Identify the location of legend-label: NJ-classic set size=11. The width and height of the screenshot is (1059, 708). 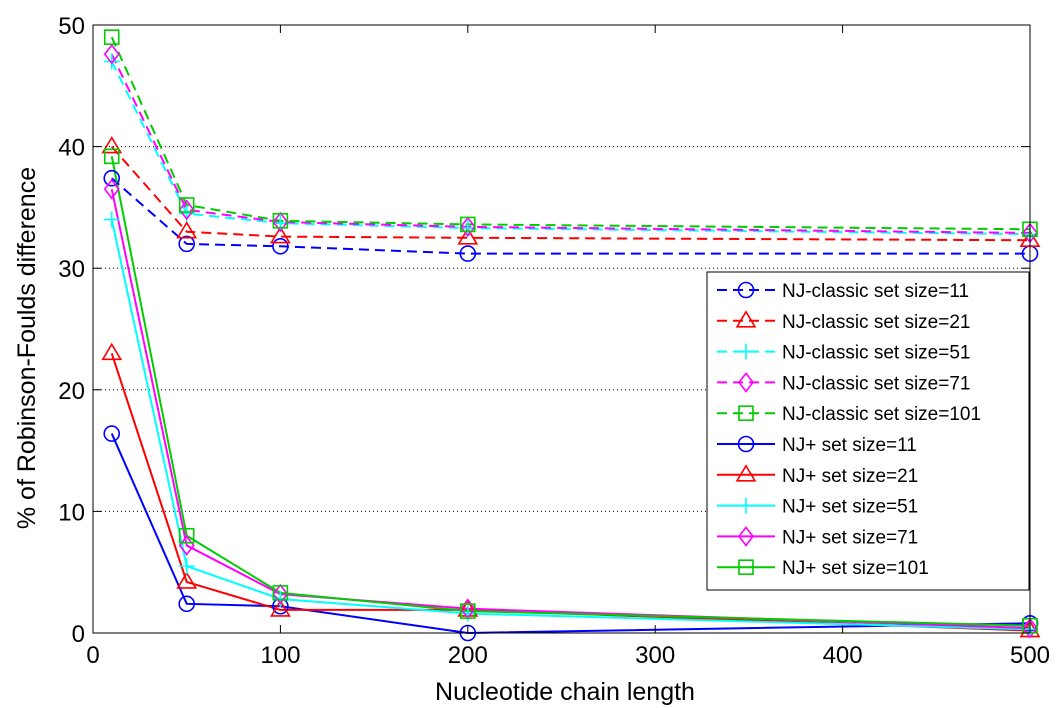
(875, 291).